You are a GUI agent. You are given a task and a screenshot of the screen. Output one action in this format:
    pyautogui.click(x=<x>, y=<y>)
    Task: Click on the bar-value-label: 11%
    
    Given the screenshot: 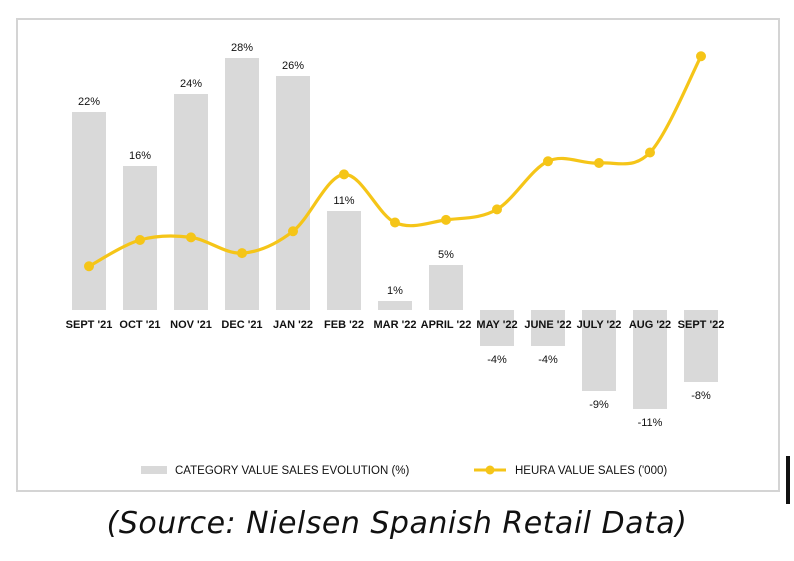 What is the action you would take?
    pyautogui.click(x=343, y=201)
    